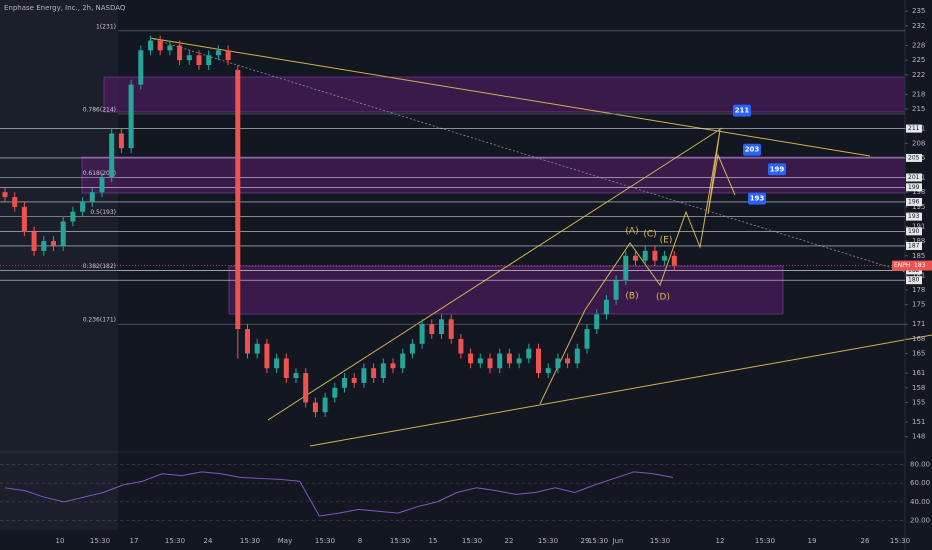 Image resolution: width=932 pixels, height=550 pixels. I want to click on rsi-tick-label: 40.00, so click(920, 502).